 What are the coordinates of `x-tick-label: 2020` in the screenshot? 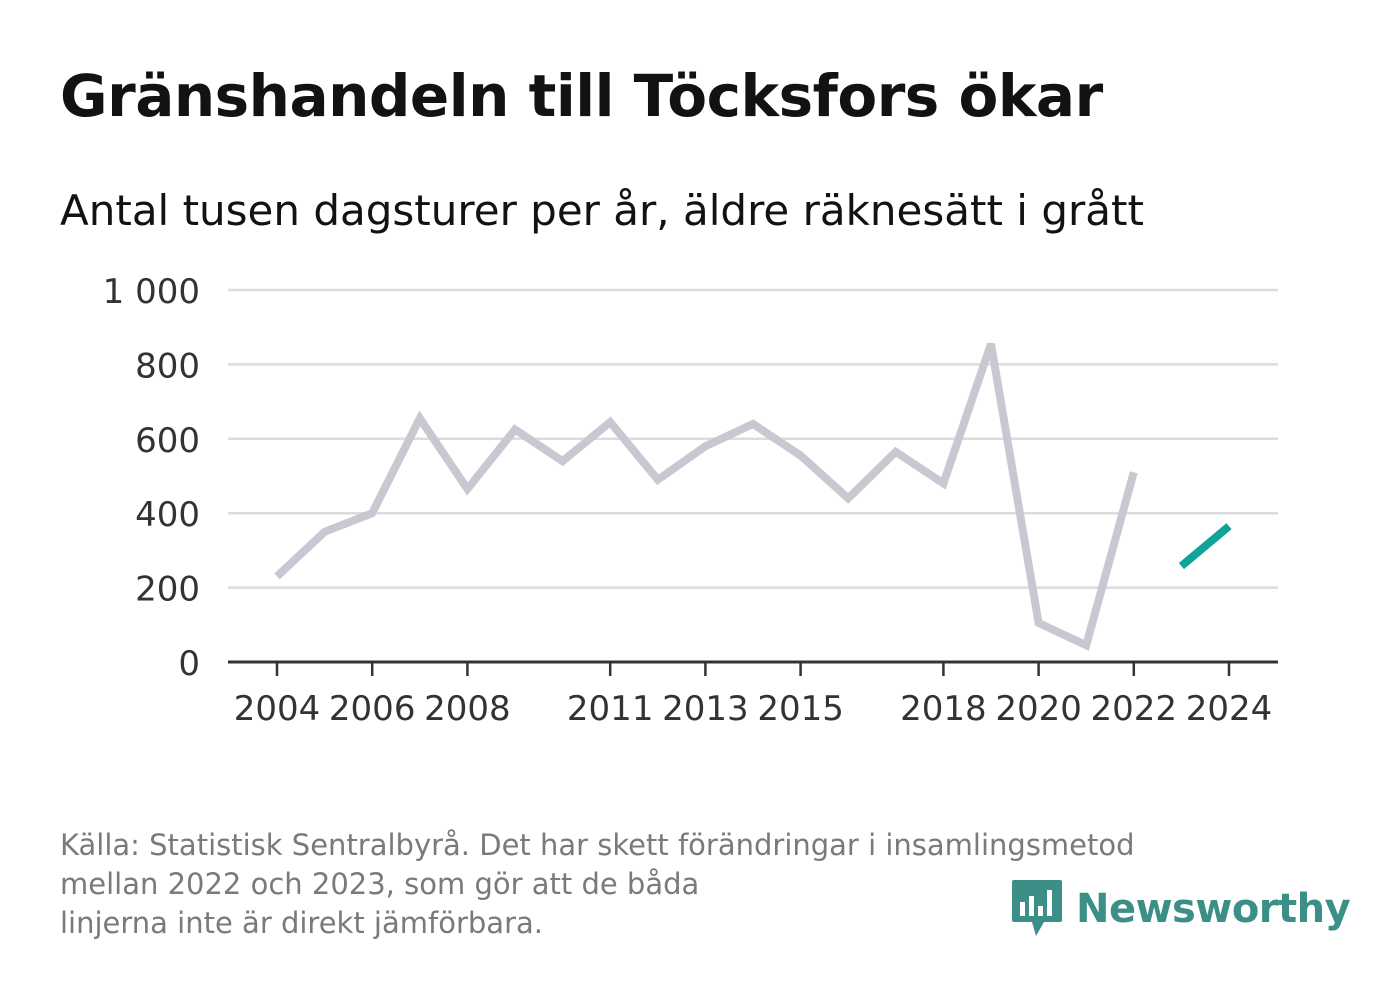 It's located at (1038, 709).